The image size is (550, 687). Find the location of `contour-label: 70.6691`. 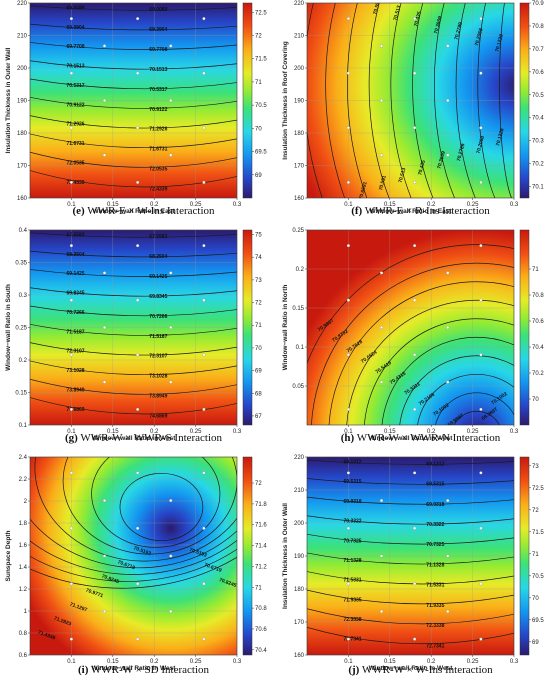

contour-label: 70.6691 is located at coordinates (363, 190).